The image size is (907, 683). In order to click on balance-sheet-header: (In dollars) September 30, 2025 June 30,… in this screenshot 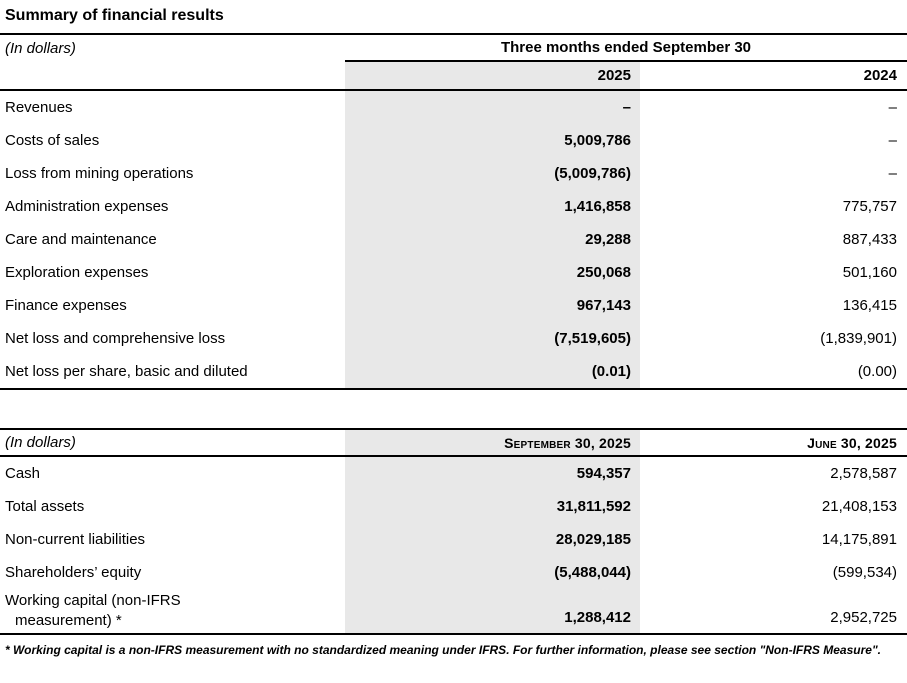, I will do `click(453, 443)`.